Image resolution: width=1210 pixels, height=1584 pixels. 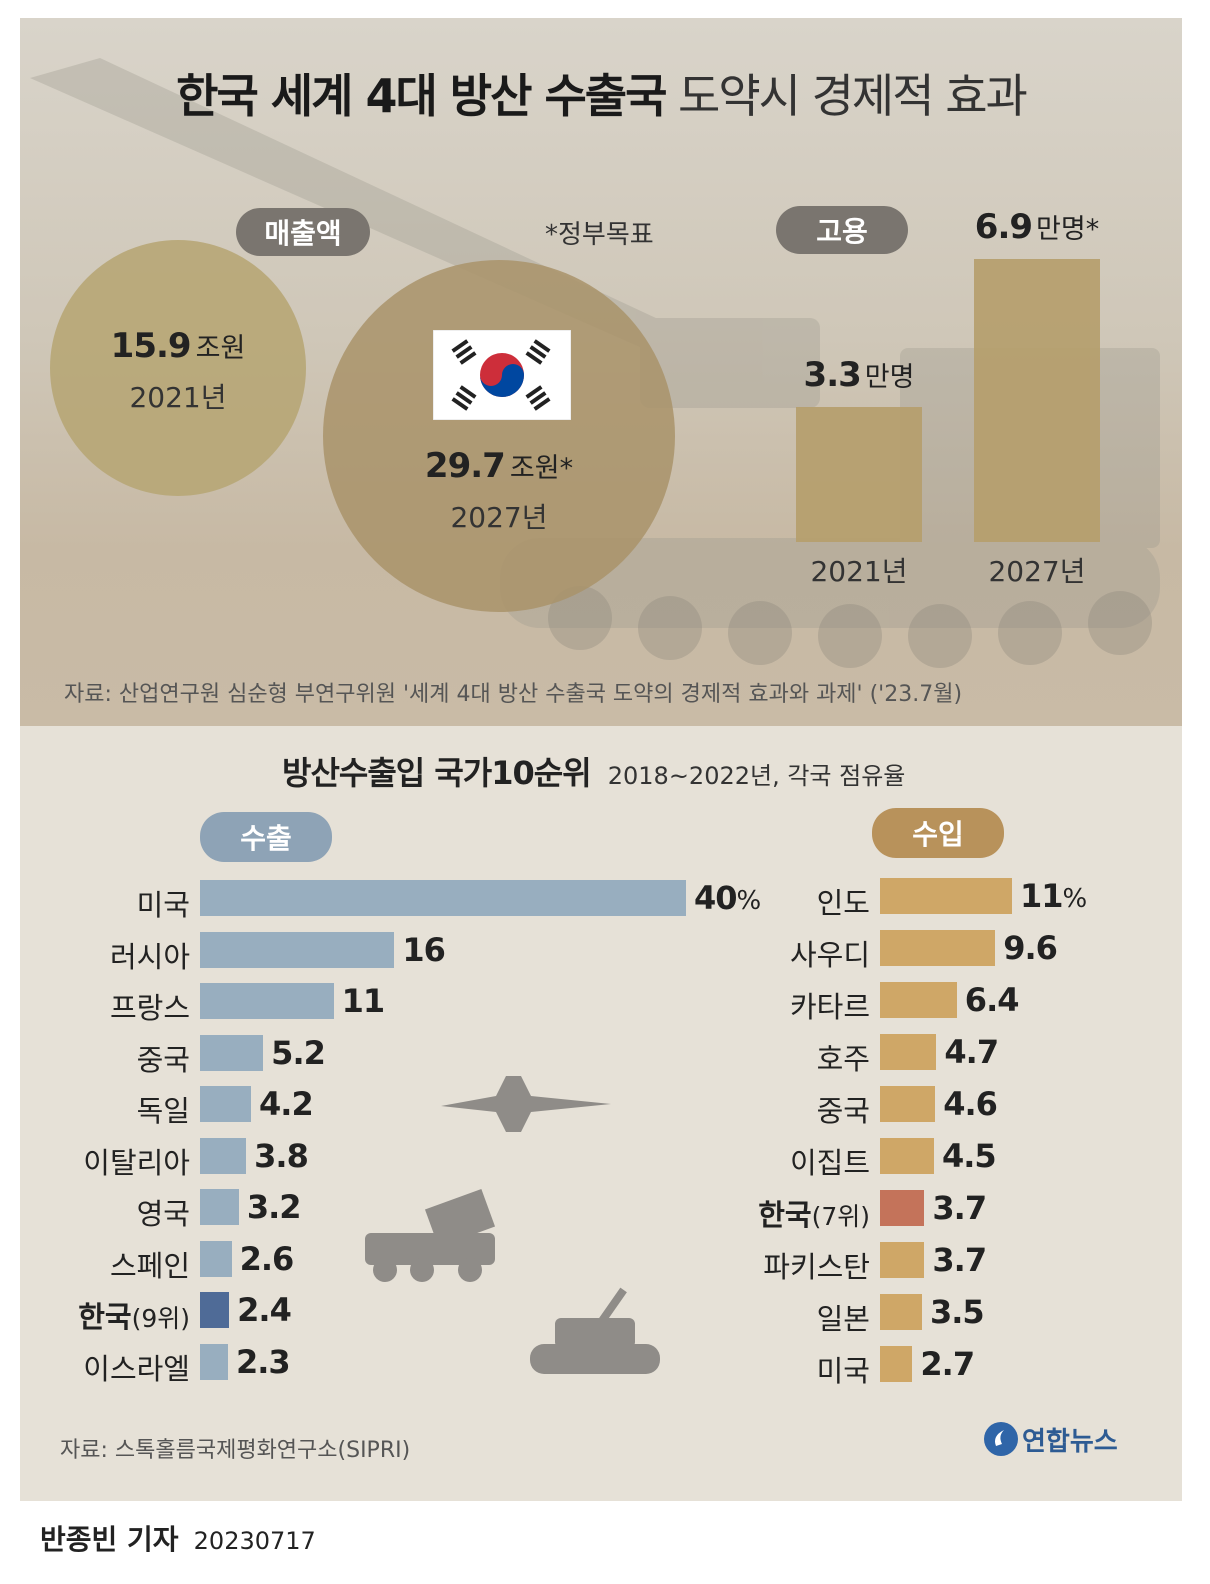 What do you see at coordinates (829, 1163) in the screenshot?
I see `import-country-name: 이집트` at bounding box center [829, 1163].